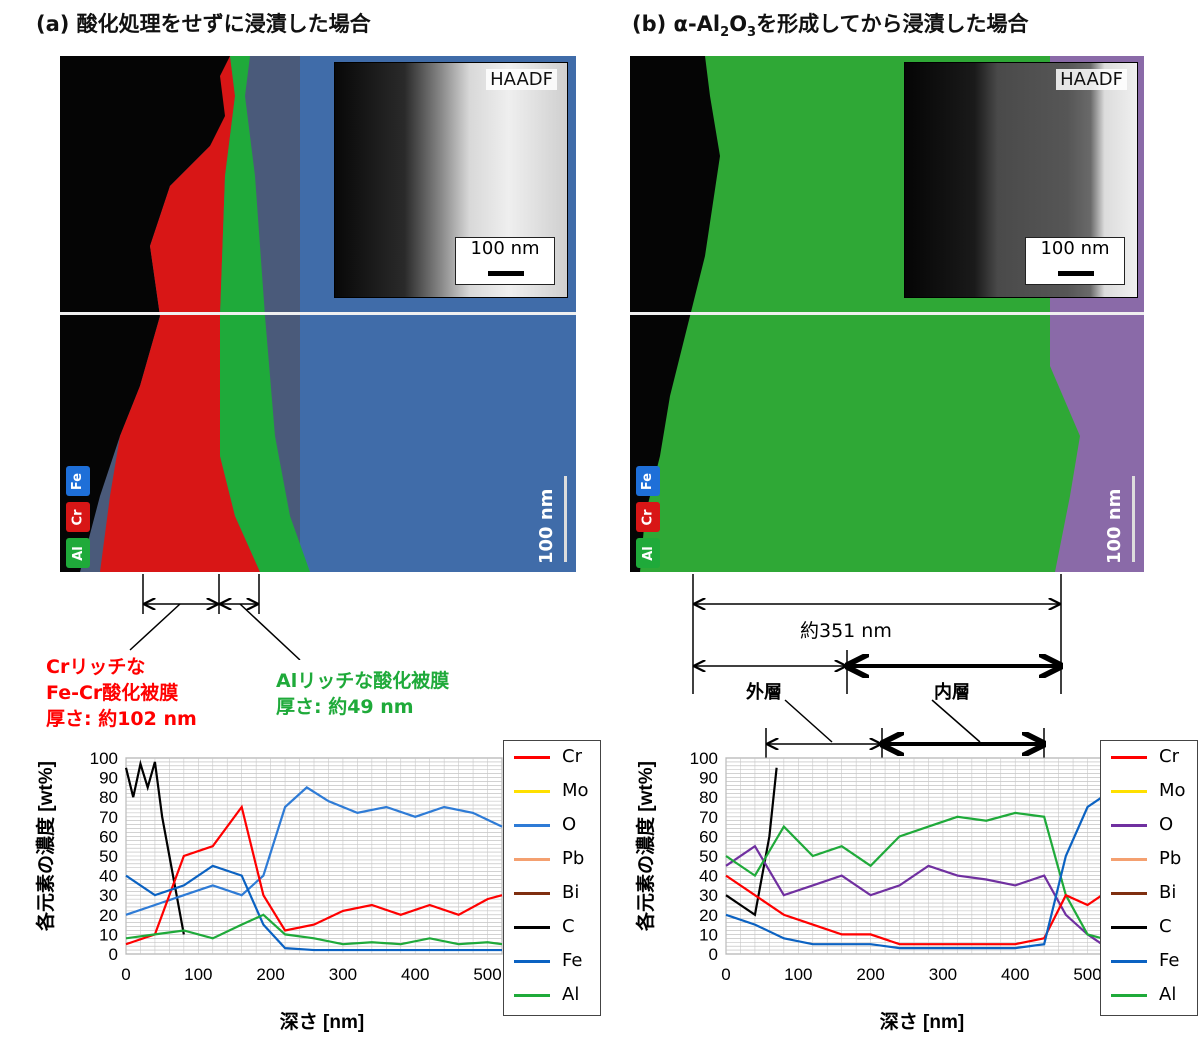  Describe the element at coordinates (546, 526) in the screenshot. I see `panel-a-map-scale-text: 100 nm` at that location.